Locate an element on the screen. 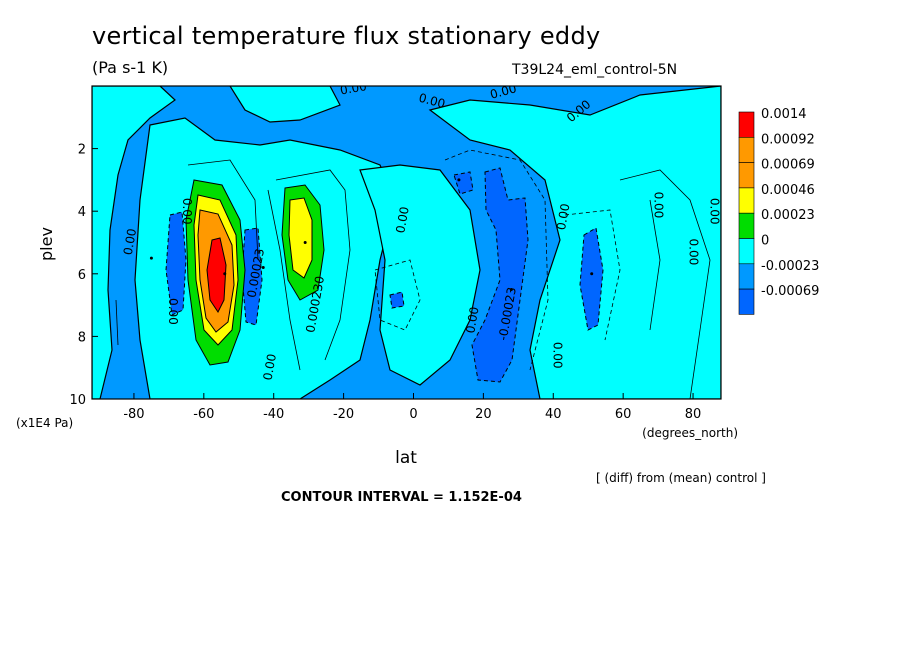 This screenshot has width=904, height=654. x-tick-label: -60 is located at coordinates (203, 414).